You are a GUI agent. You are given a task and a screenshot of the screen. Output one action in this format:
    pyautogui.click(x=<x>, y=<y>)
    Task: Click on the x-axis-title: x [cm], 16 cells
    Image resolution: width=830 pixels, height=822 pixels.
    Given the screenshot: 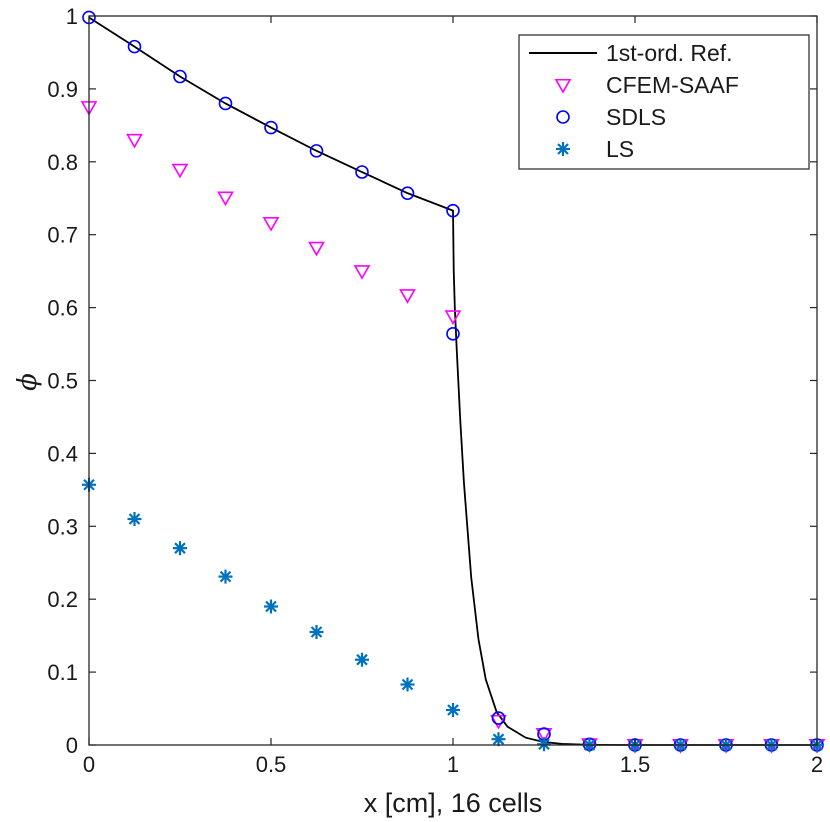 What is the action you would take?
    pyautogui.click(x=453, y=803)
    